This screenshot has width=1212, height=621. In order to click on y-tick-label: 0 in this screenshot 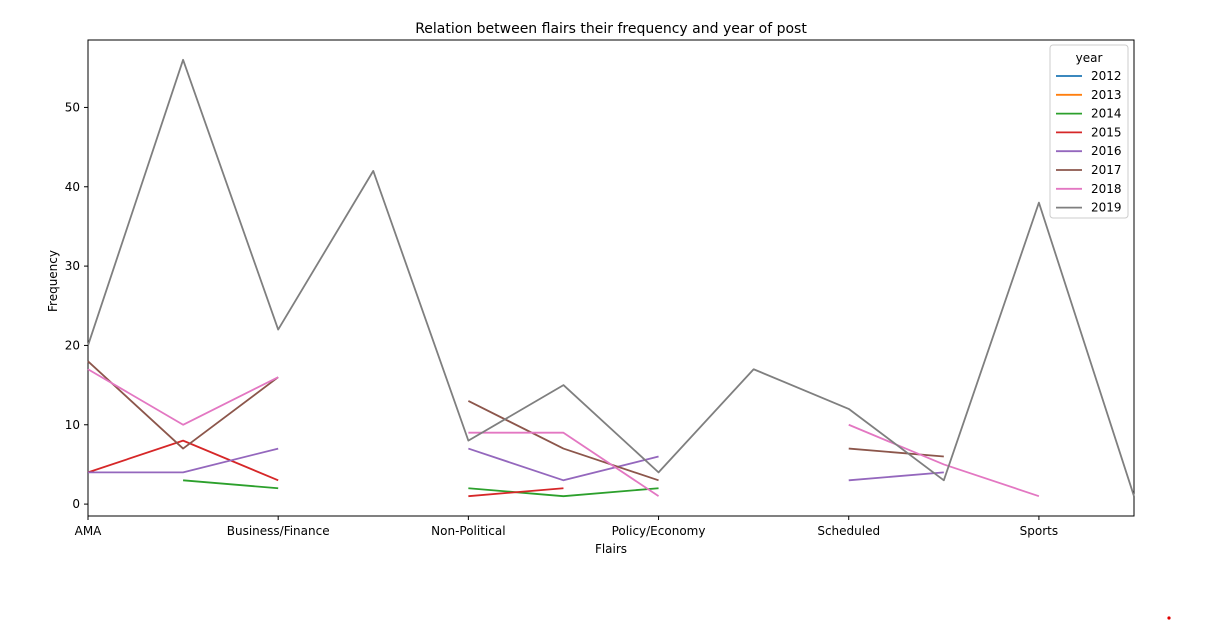, I will do `click(76, 504)`.